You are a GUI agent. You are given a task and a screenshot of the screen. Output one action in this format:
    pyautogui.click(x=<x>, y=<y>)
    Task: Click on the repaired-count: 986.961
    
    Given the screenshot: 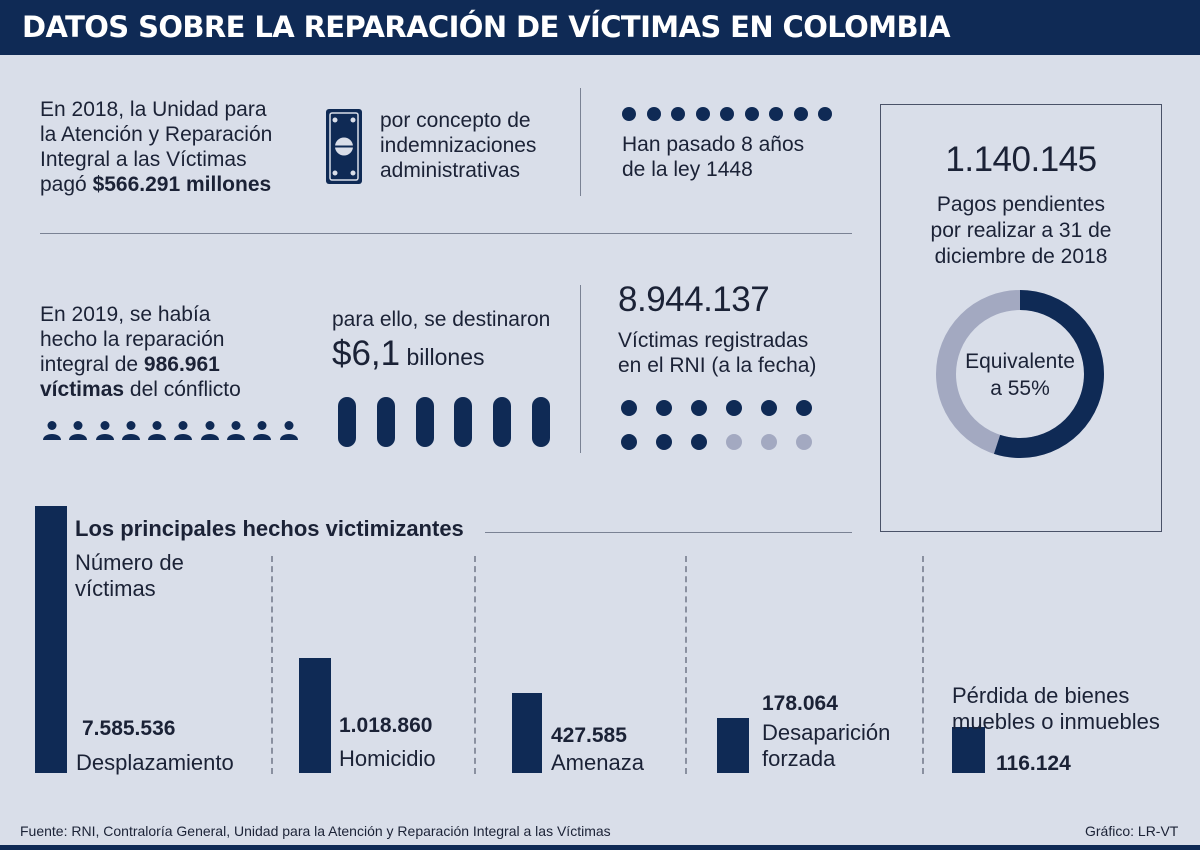 What is the action you would take?
    pyautogui.click(x=181, y=364)
    